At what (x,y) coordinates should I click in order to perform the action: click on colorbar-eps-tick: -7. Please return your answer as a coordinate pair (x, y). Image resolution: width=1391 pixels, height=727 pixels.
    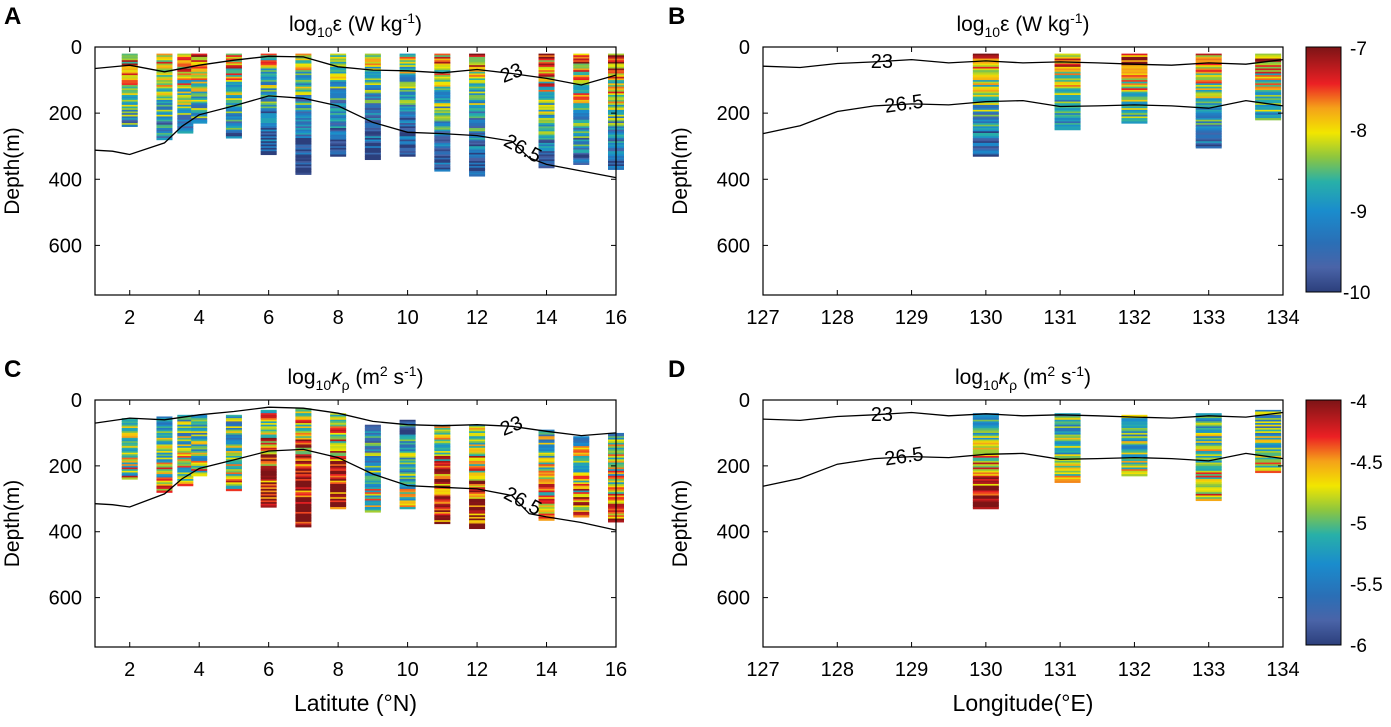
    Looking at the image, I should click on (1358, 49).